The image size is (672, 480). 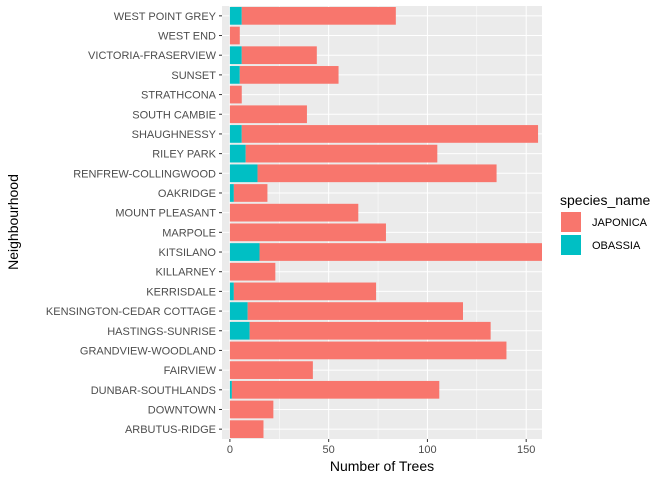 I want to click on y-tick-label: DUNBAR-SOUTHLANDS, so click(x=153, y=391).